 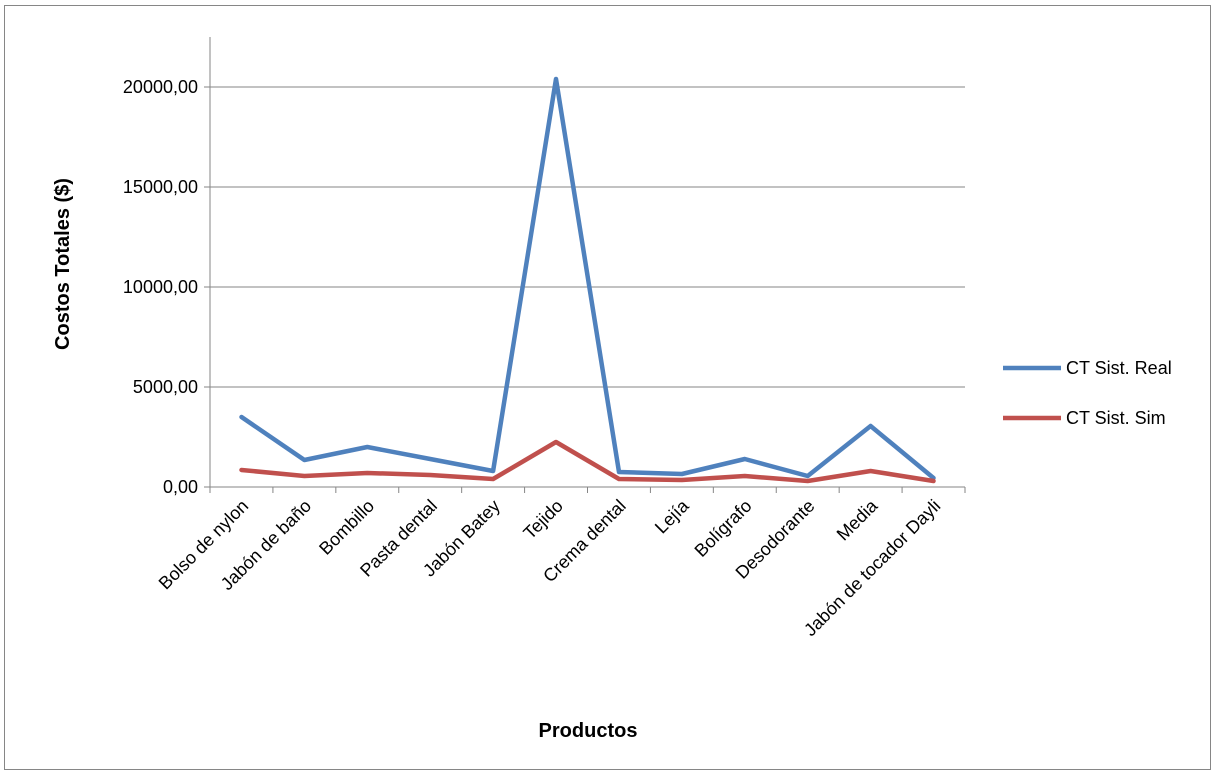 I want to click on legend: CT Sist. Real CT Sist. Sim, so click(x=1087, y=393).